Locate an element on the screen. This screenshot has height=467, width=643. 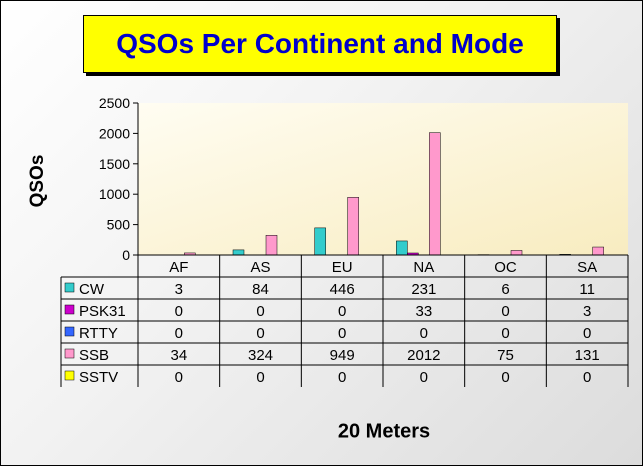
x-tick-label: AF is located at coordinates (178, 267).